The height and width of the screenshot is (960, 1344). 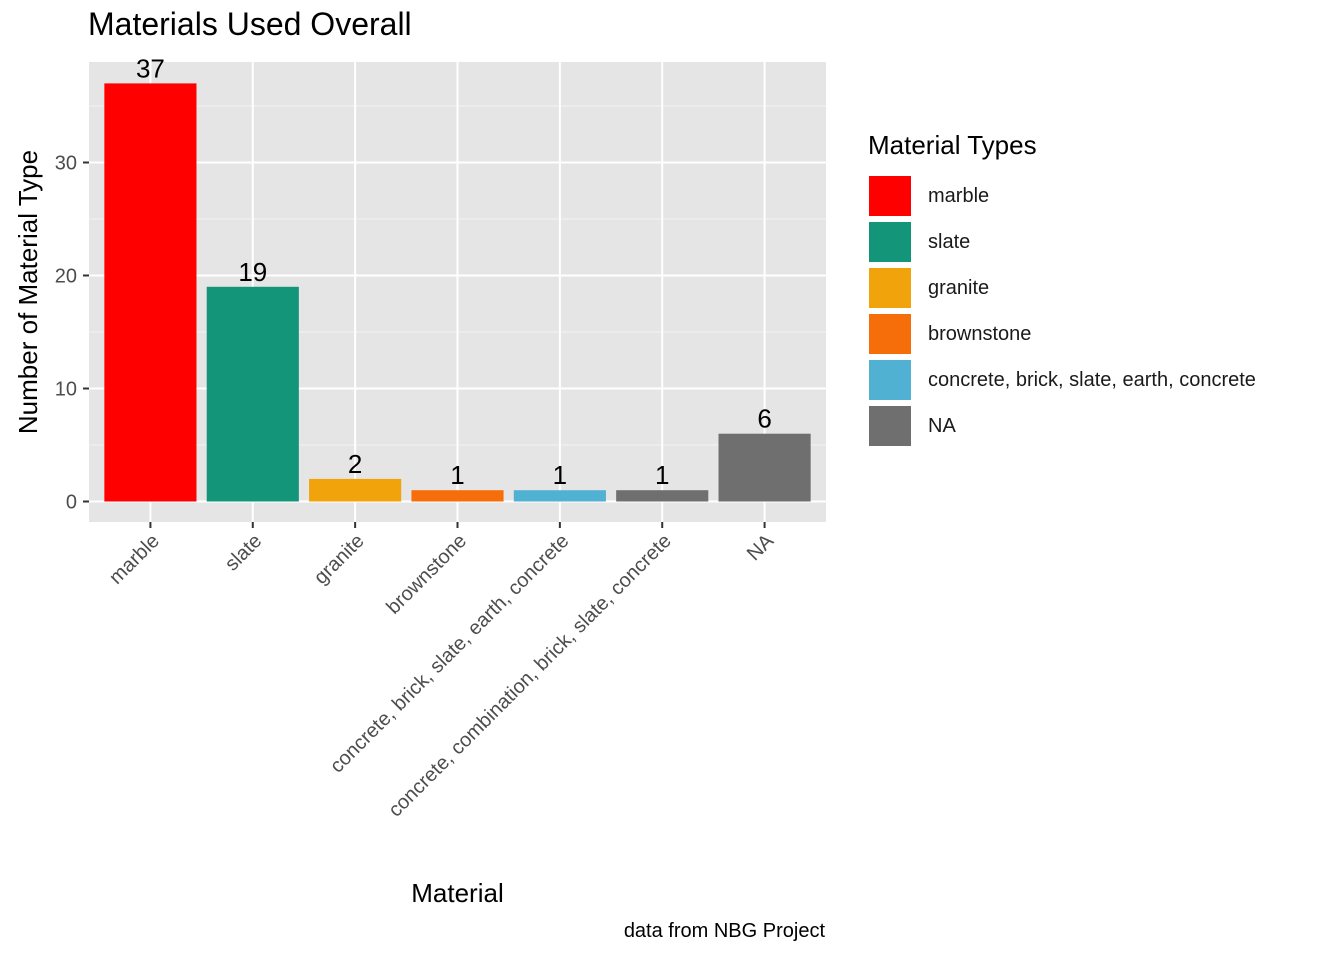 I want to click on y-tick-label: 30, so click(x=66, y=164).